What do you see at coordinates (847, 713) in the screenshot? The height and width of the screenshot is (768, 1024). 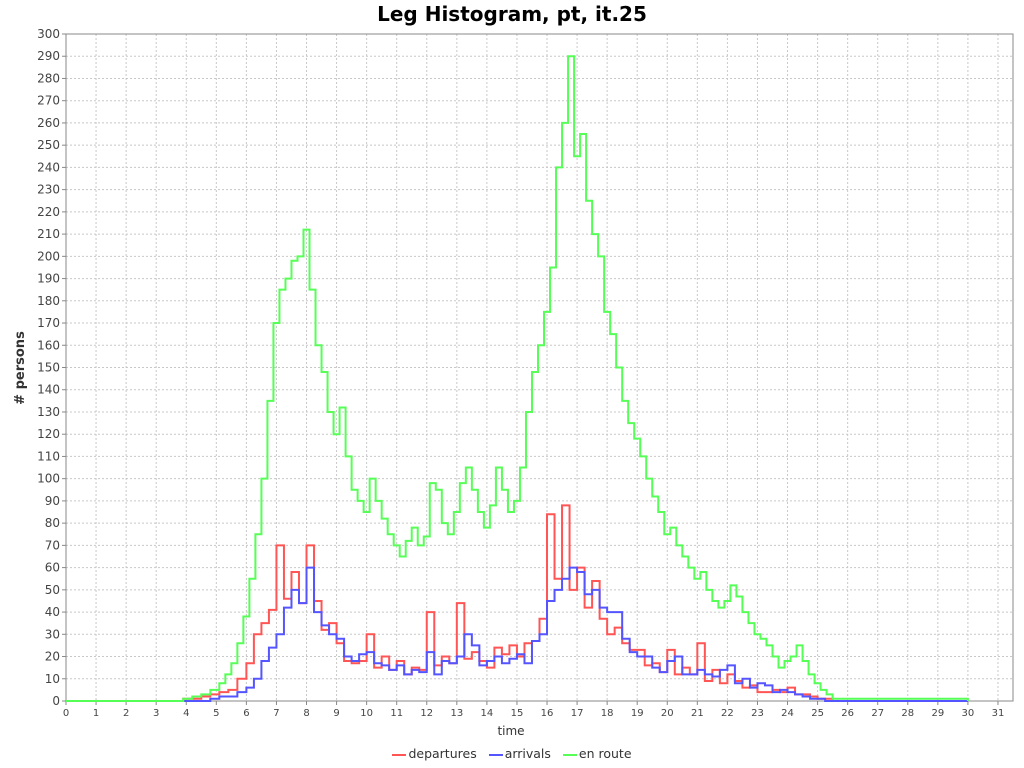 I see `x-tick-label: 26` at bounding box center [847, 713].